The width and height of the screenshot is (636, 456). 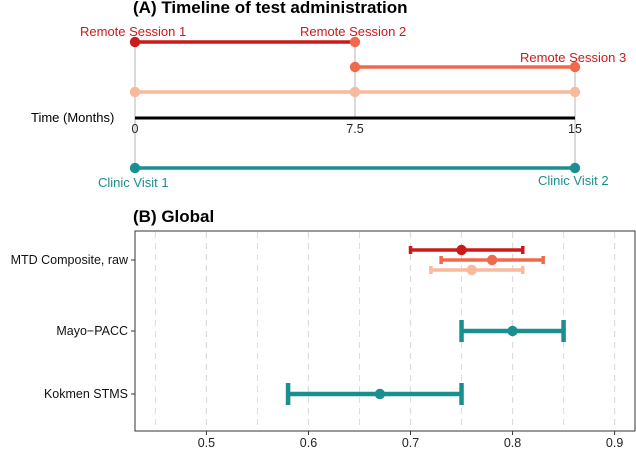 I want to click on time-axis-label: Time (Months), so click(x=72, y=117).